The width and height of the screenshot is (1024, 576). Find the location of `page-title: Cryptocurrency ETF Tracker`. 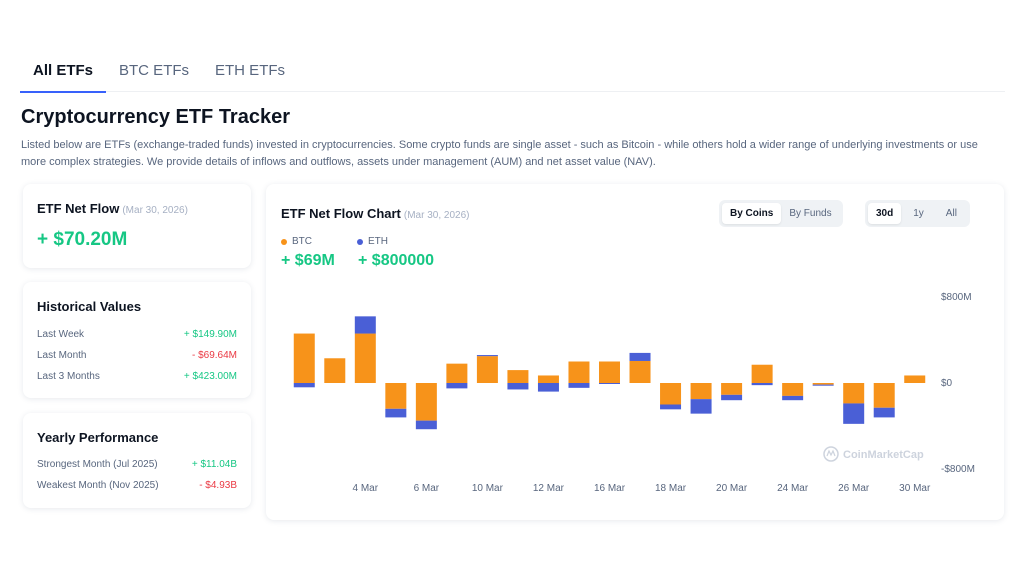

page-title: Cryptocurrency ETF Tracker is located at coordinates (155, 117).